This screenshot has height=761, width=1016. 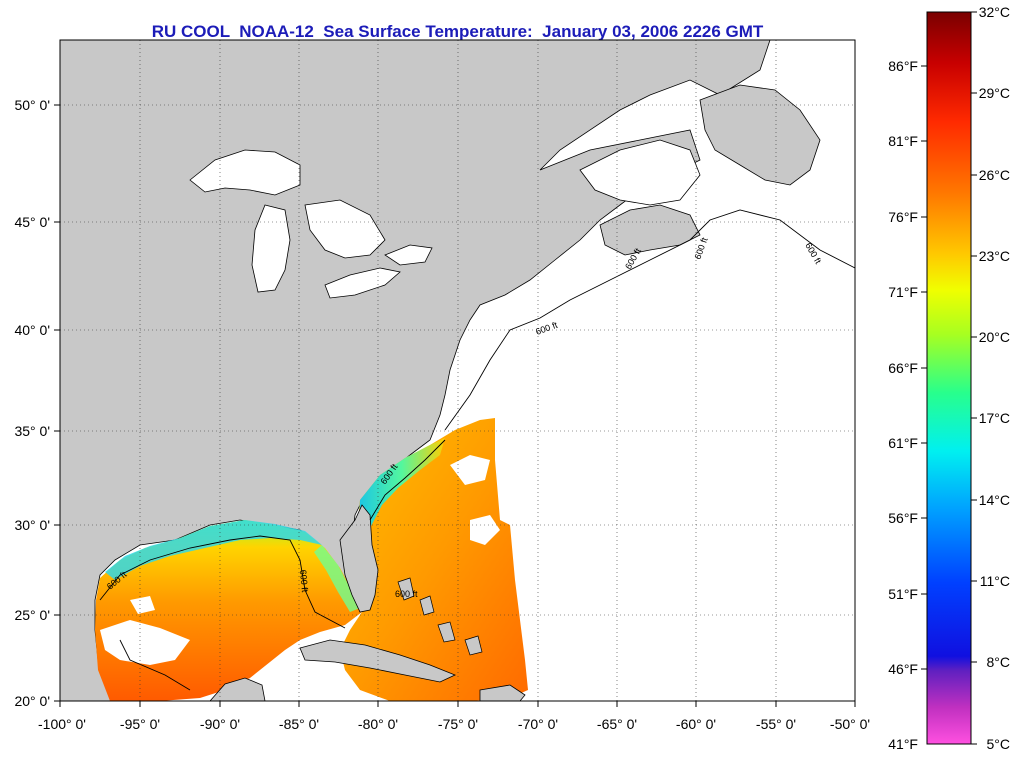 What do you see at coordinates (696, 724) in the screenshot?
I see `lon-label: -60° 0'` at bounding box center [696, 724].